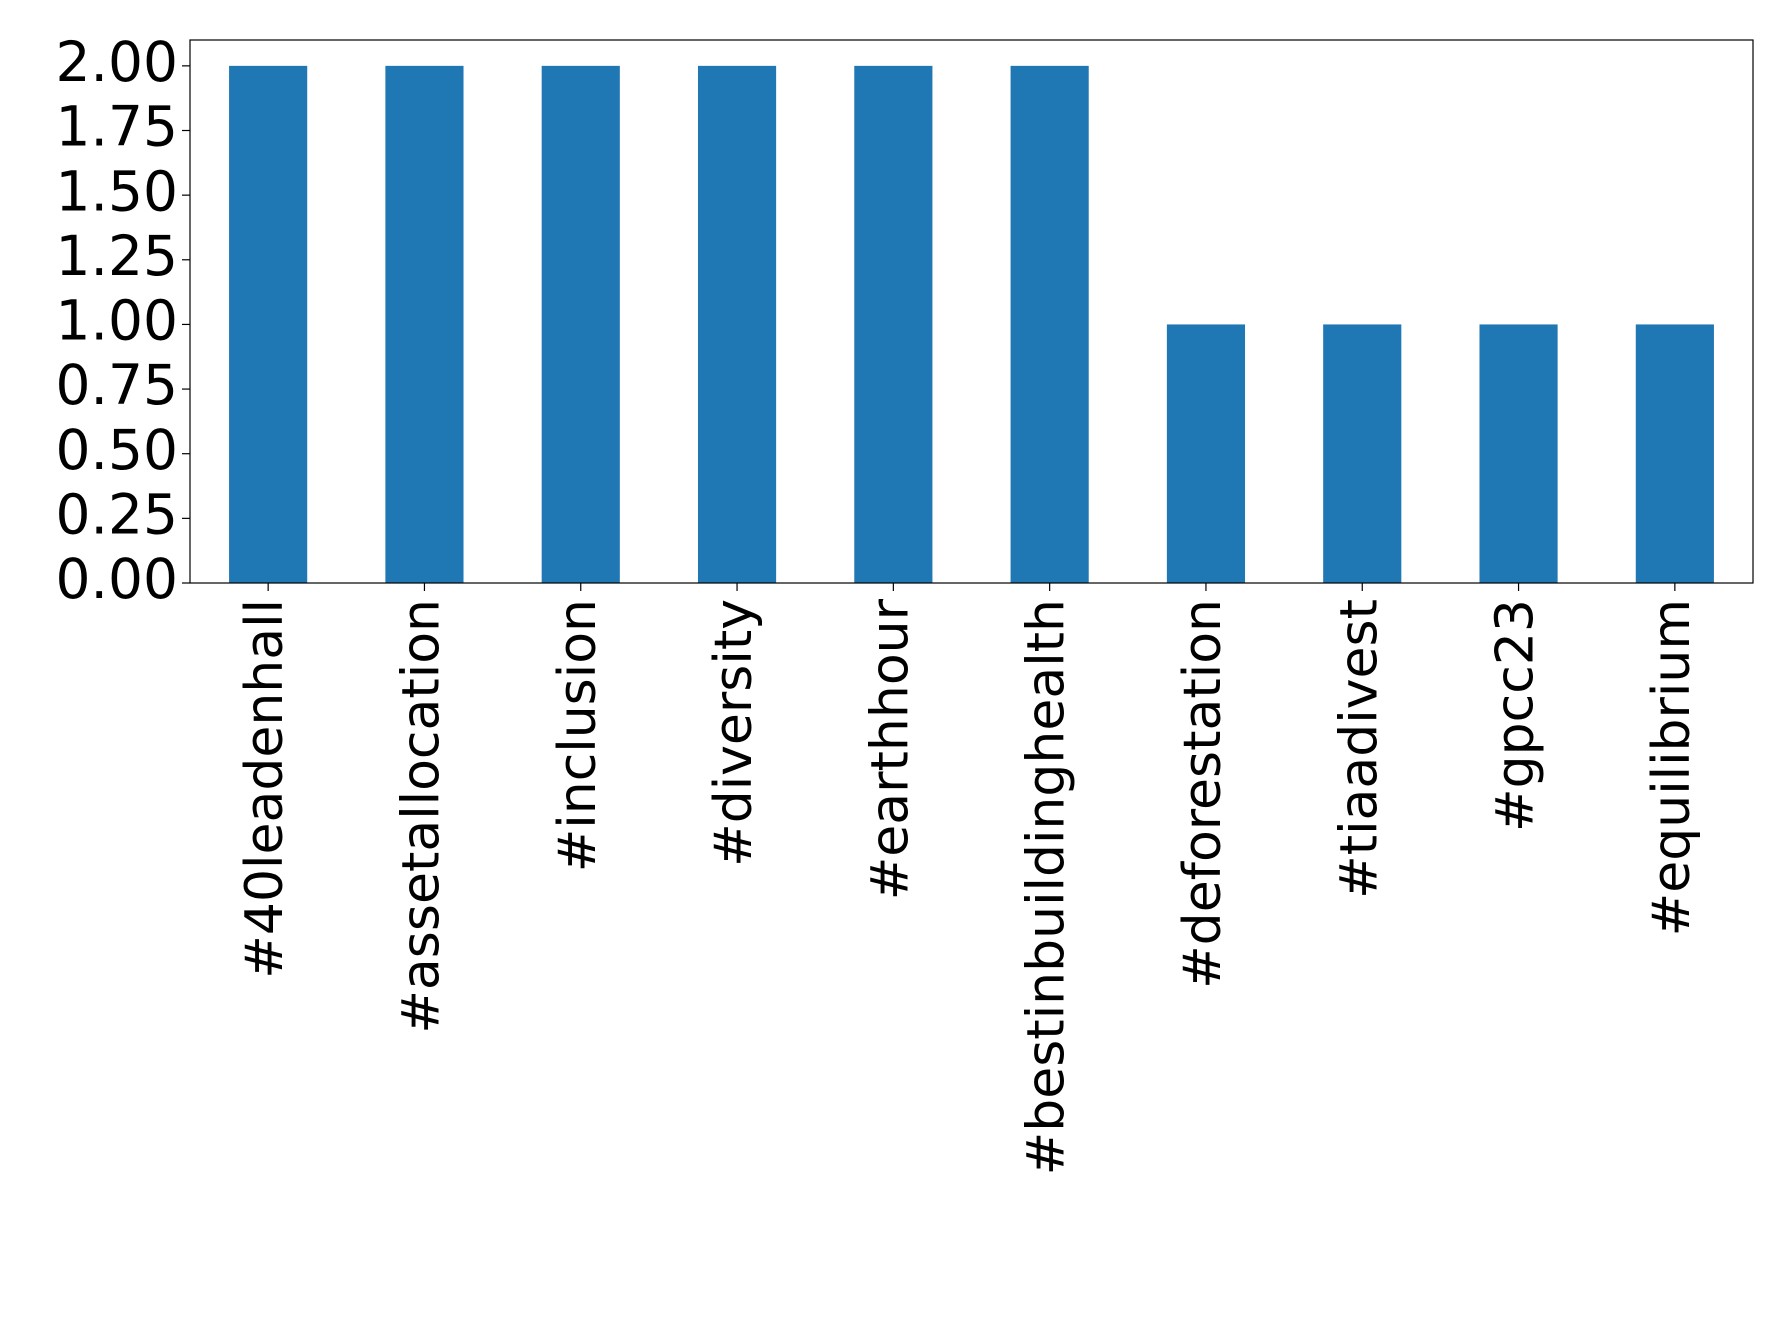  What do you see at coordinates (117, 256) in the screenshot?
I see `y-tick-label: 1.25` at bounding box center [117, 256].